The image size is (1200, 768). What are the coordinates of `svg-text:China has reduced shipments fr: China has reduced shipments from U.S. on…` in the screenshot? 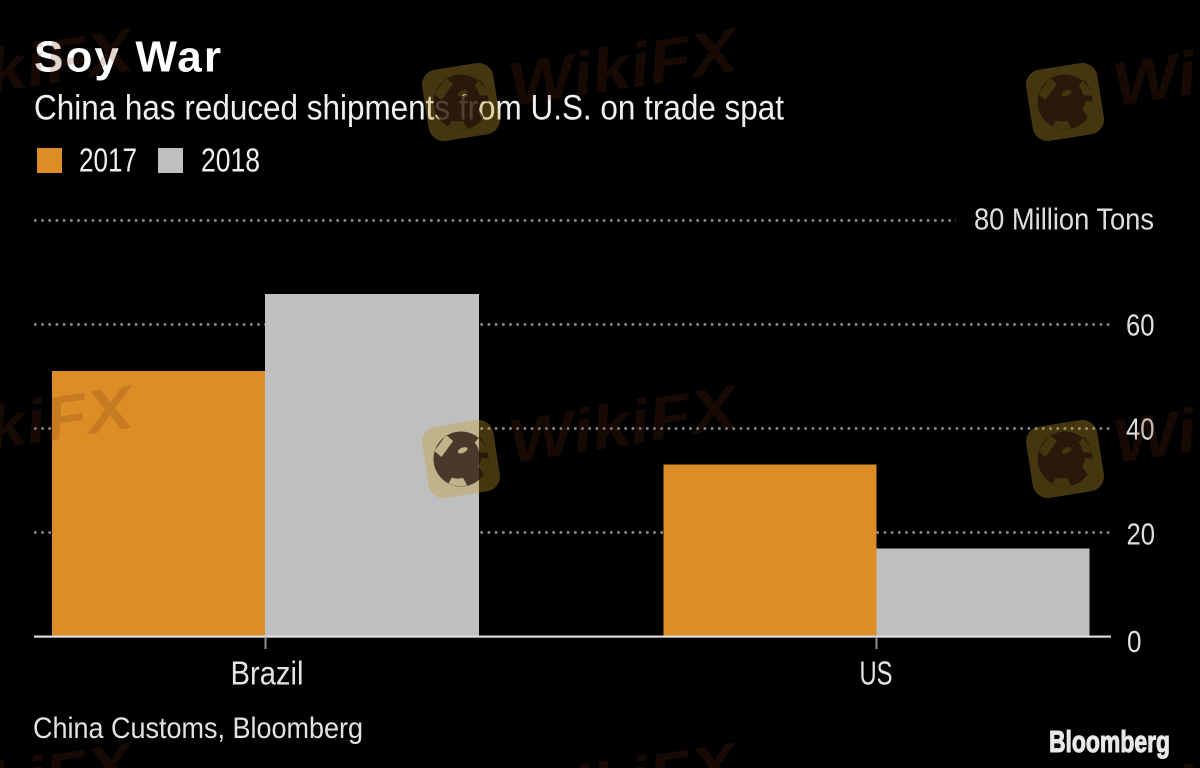 It's located at (409, 108).